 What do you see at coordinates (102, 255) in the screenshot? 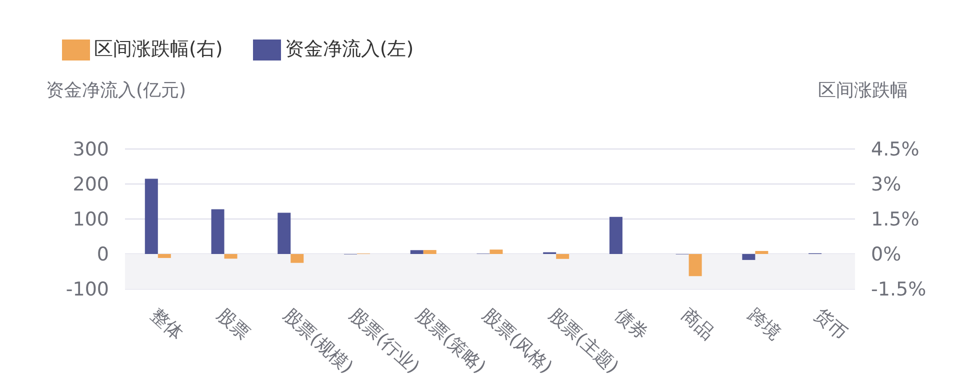
I see `y-tick-label: 0` at bounding box center [102, 255].